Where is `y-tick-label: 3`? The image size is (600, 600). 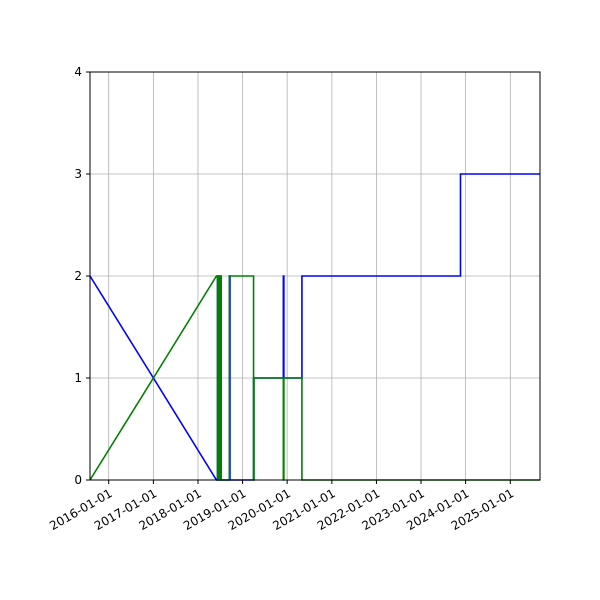
y-tick-label: 3 is located at coordinates (78, 174).